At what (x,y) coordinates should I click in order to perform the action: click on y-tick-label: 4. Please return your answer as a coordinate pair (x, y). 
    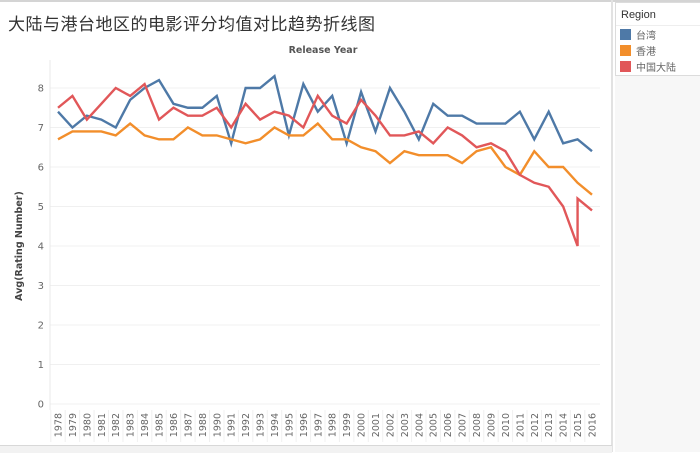
    Looking at the image, I should click on (41, 247).